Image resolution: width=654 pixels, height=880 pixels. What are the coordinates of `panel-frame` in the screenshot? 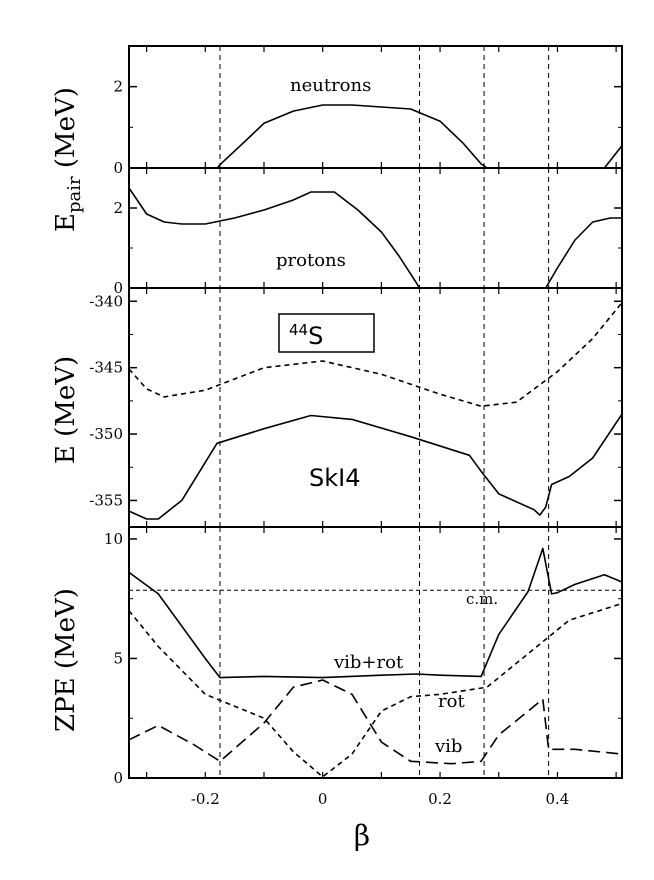 It's located at (375, 228).